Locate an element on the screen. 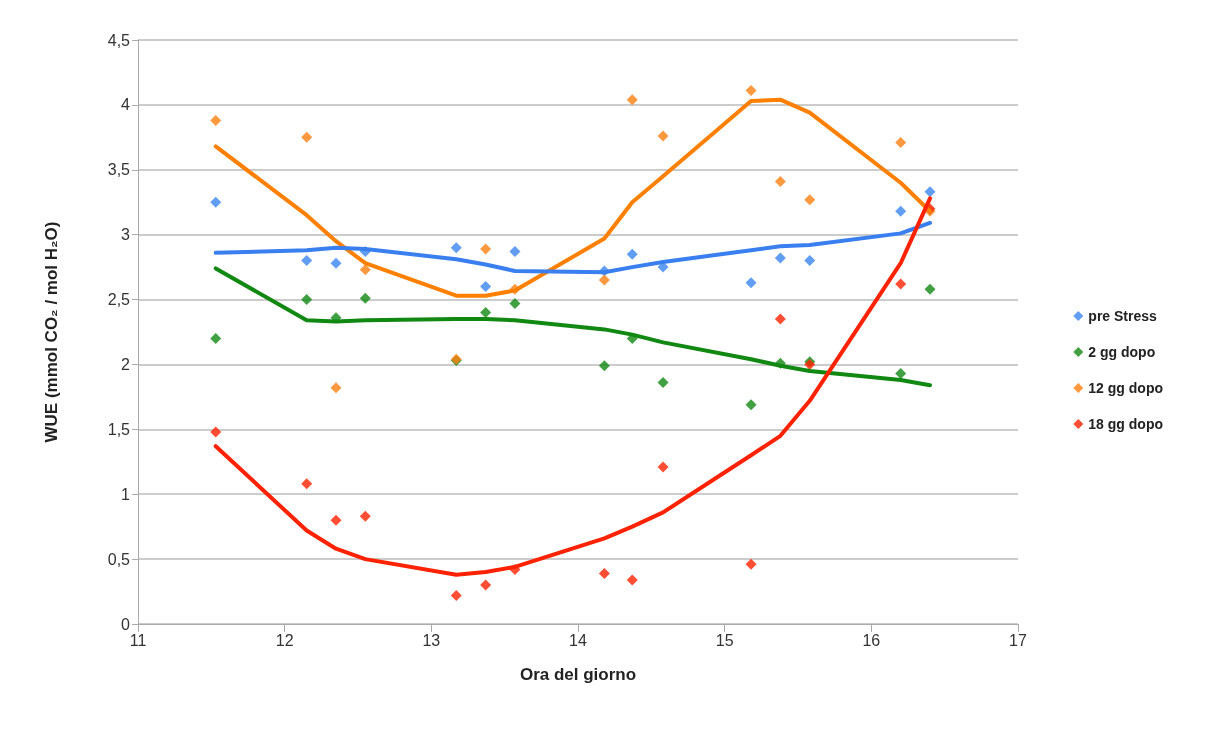 This screenshot has height=740, width=1216. x-tick-label: 13 is located at coordinates (431, 640).